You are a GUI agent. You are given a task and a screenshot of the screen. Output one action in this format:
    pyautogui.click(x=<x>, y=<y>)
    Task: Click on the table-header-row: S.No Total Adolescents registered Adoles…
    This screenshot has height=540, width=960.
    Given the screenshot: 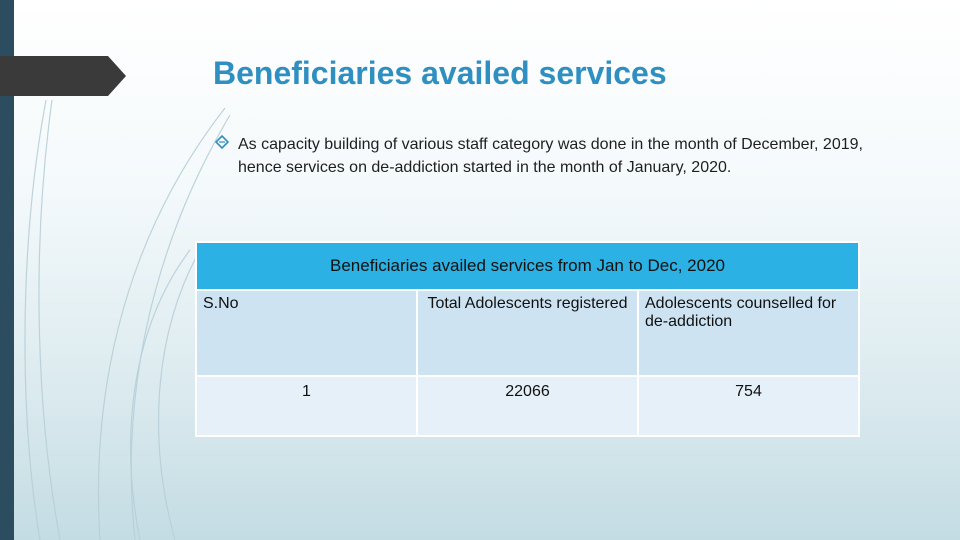 What is the action you would take?
    pyautogui.click(x=527, y=333)
    